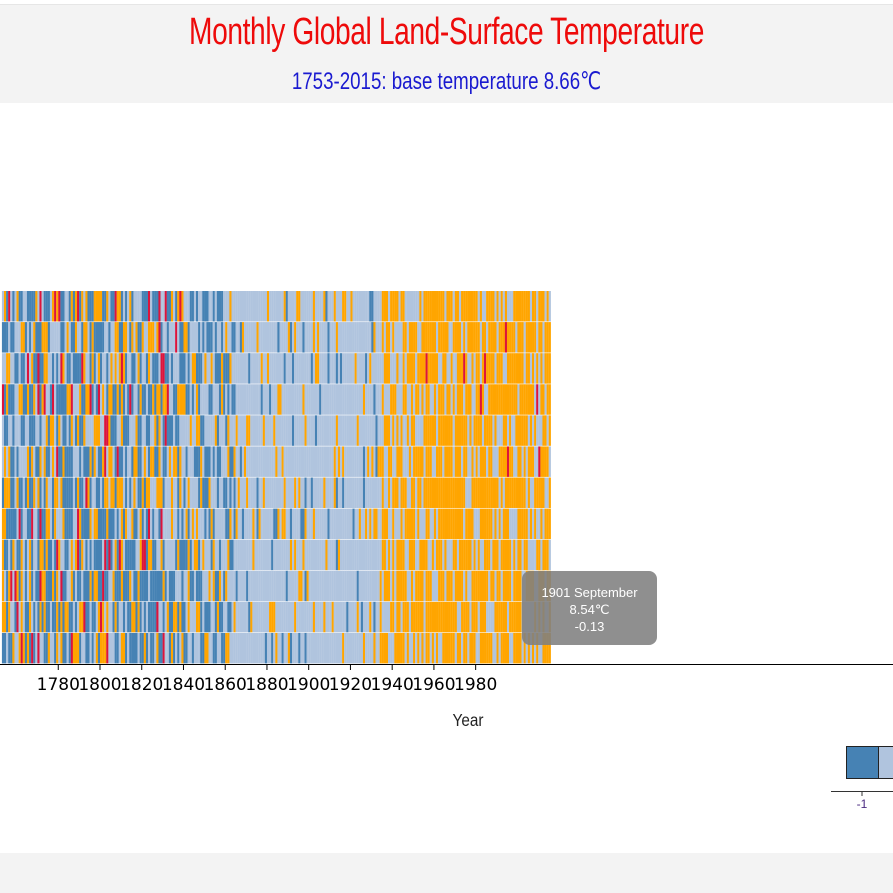  What do you see at coordinates (589, 592) in the screenshot?
I see `tooltip-date: 1901 September` at bounding box center [589, 592].